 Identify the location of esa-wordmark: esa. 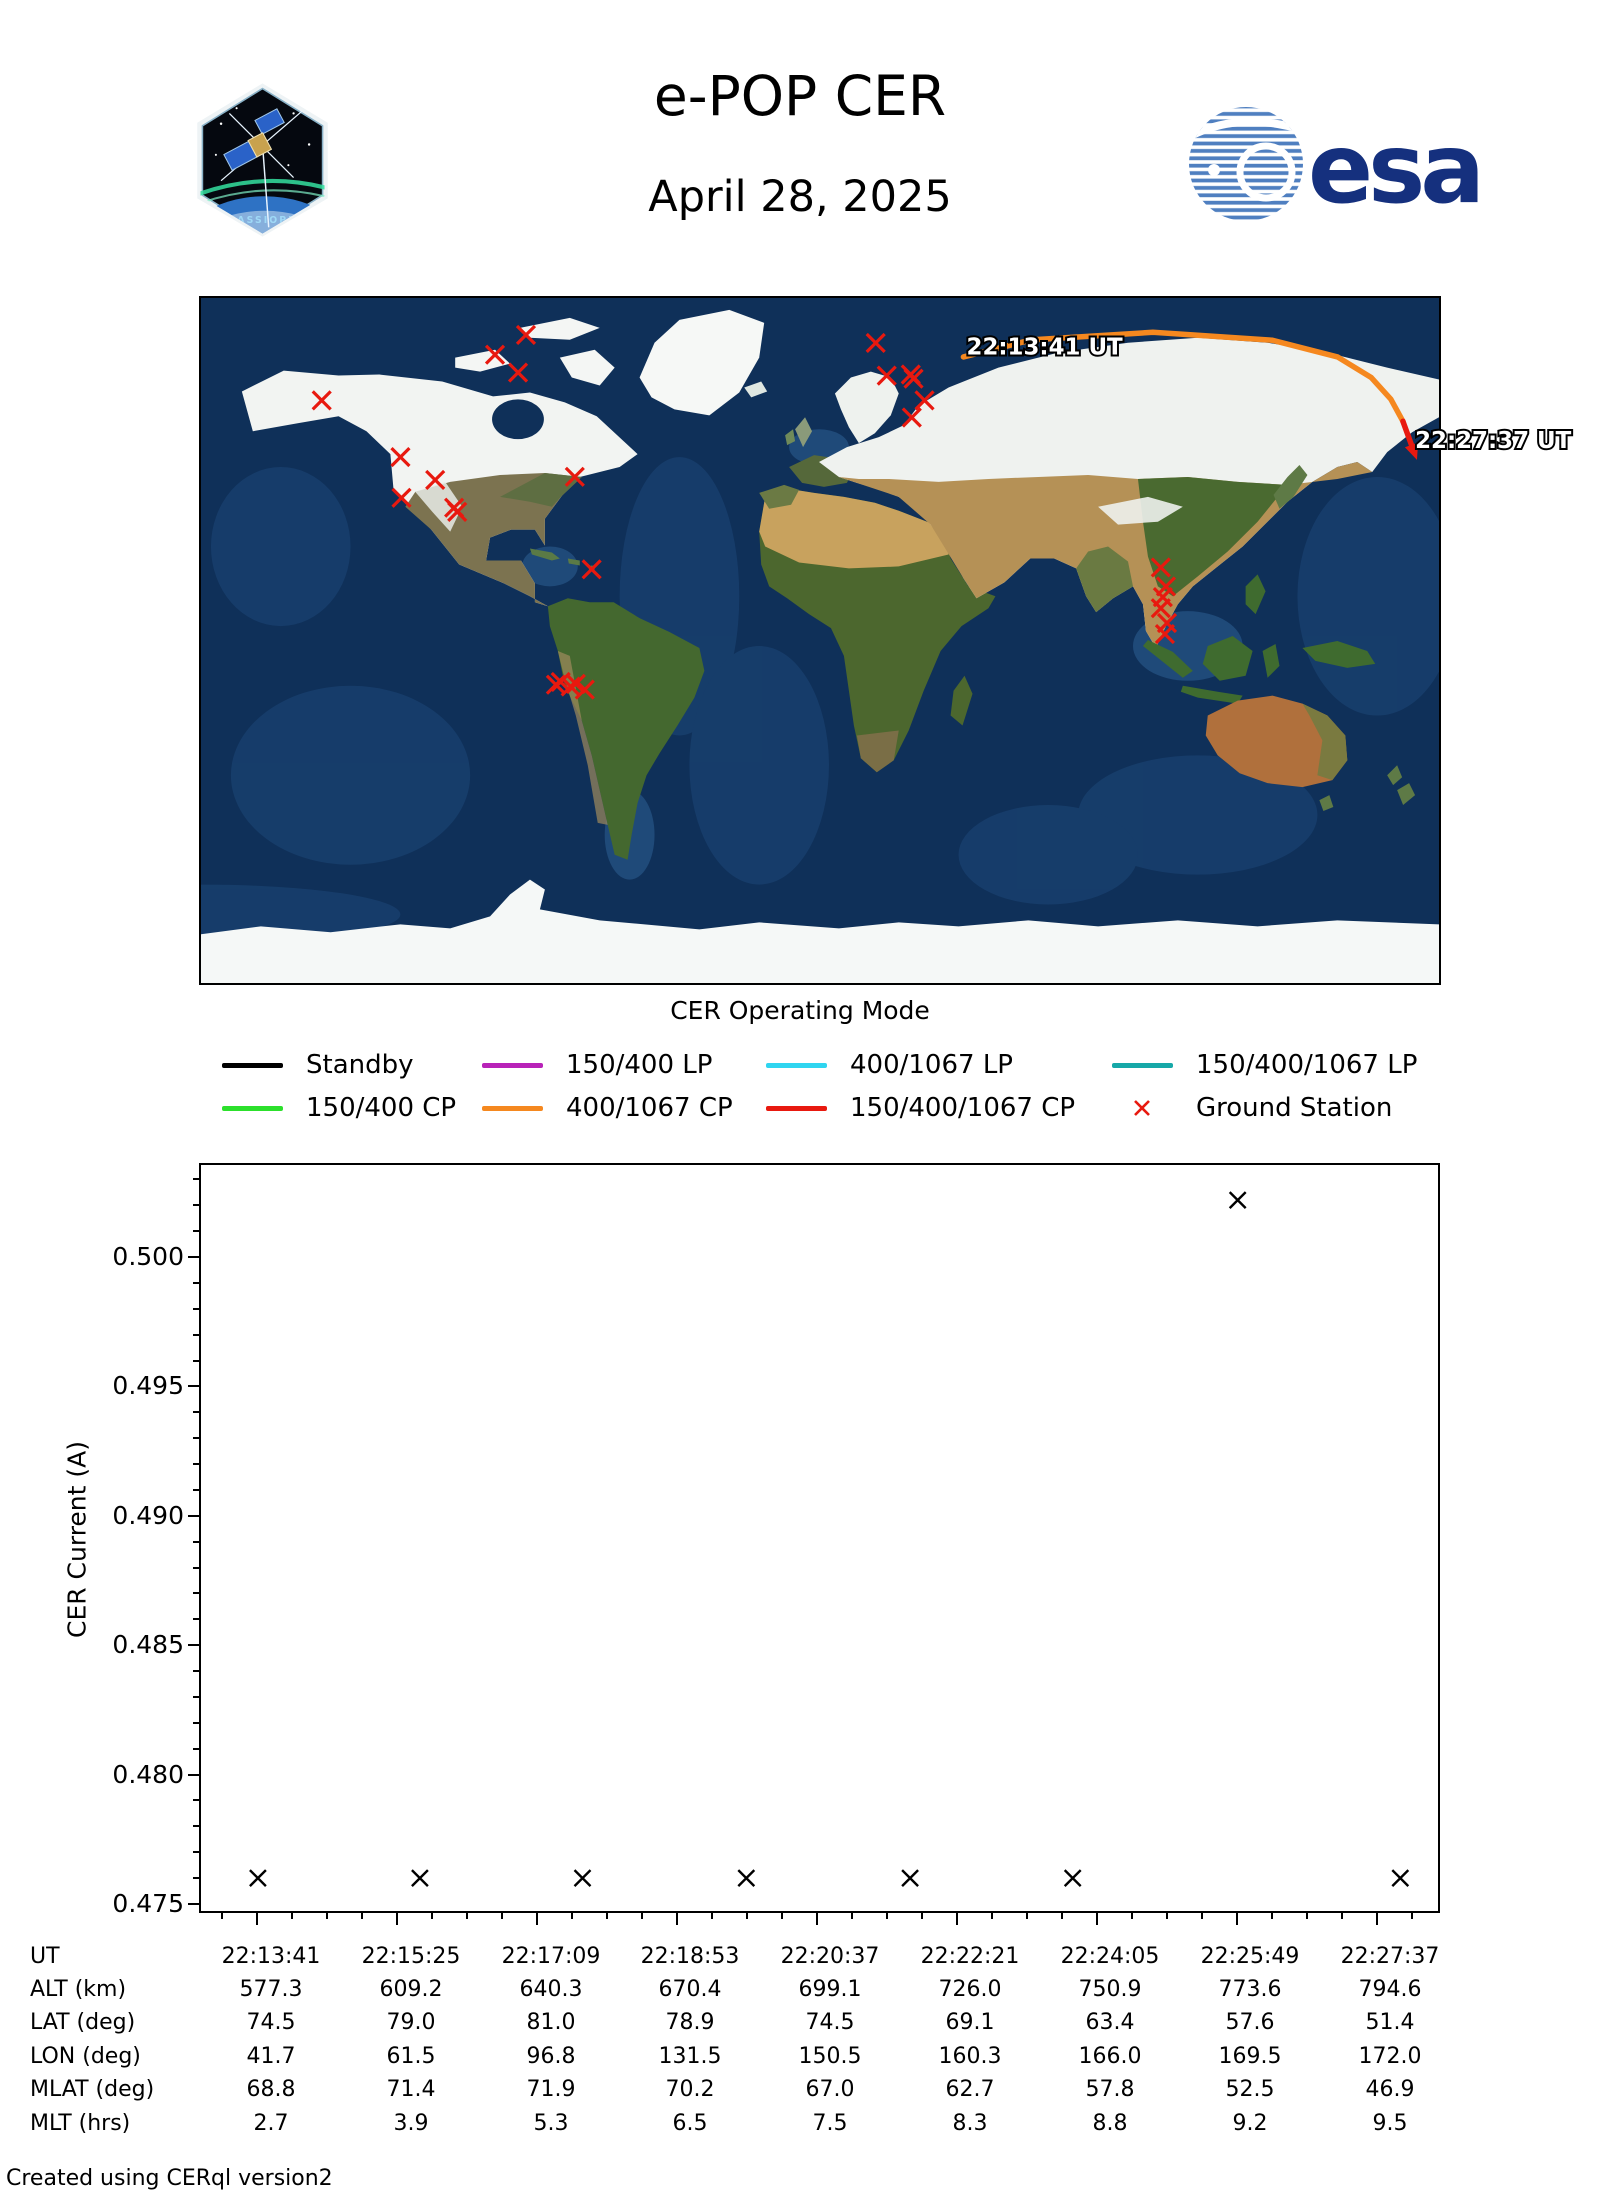
(1394, 169).